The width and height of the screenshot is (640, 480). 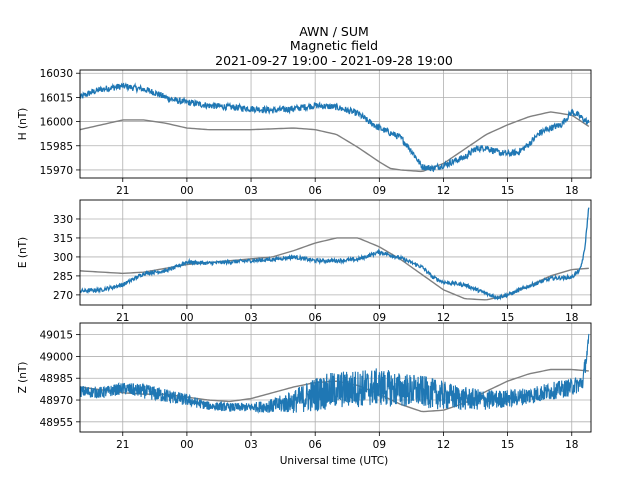 I want to click on y-tick-label: 49015, so click(x=56, y=336).